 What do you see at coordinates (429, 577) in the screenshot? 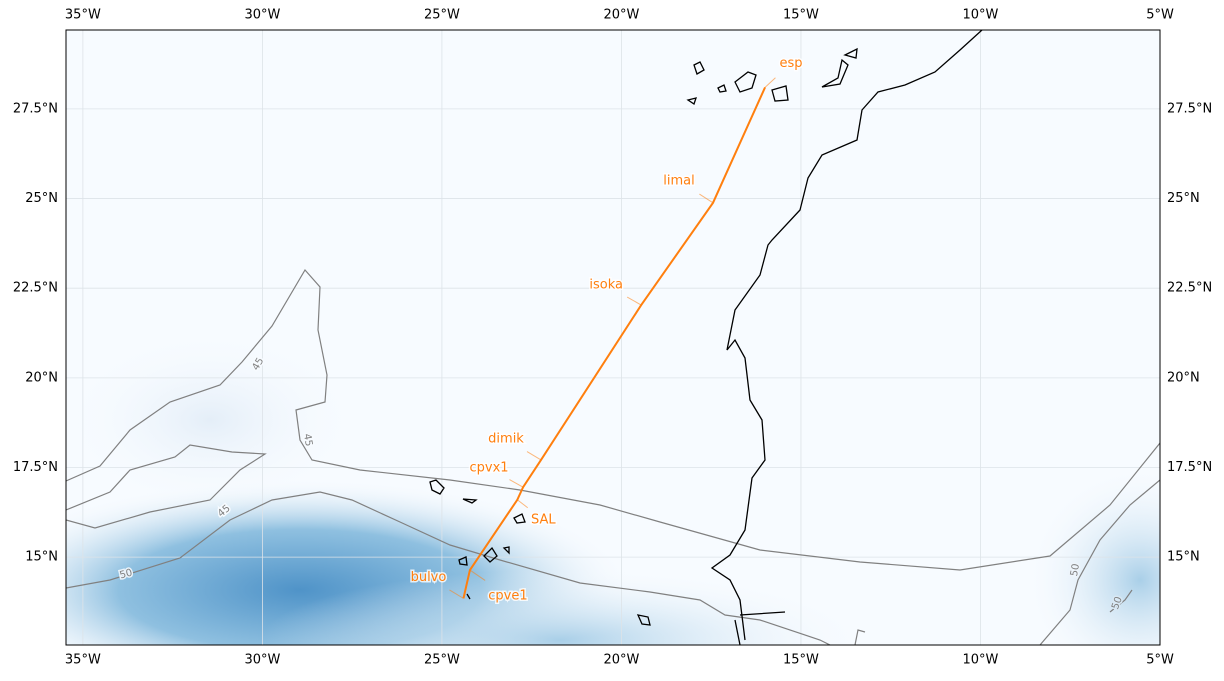
I see `waypoint-label: bulvo` at bounding box center [429, 577].